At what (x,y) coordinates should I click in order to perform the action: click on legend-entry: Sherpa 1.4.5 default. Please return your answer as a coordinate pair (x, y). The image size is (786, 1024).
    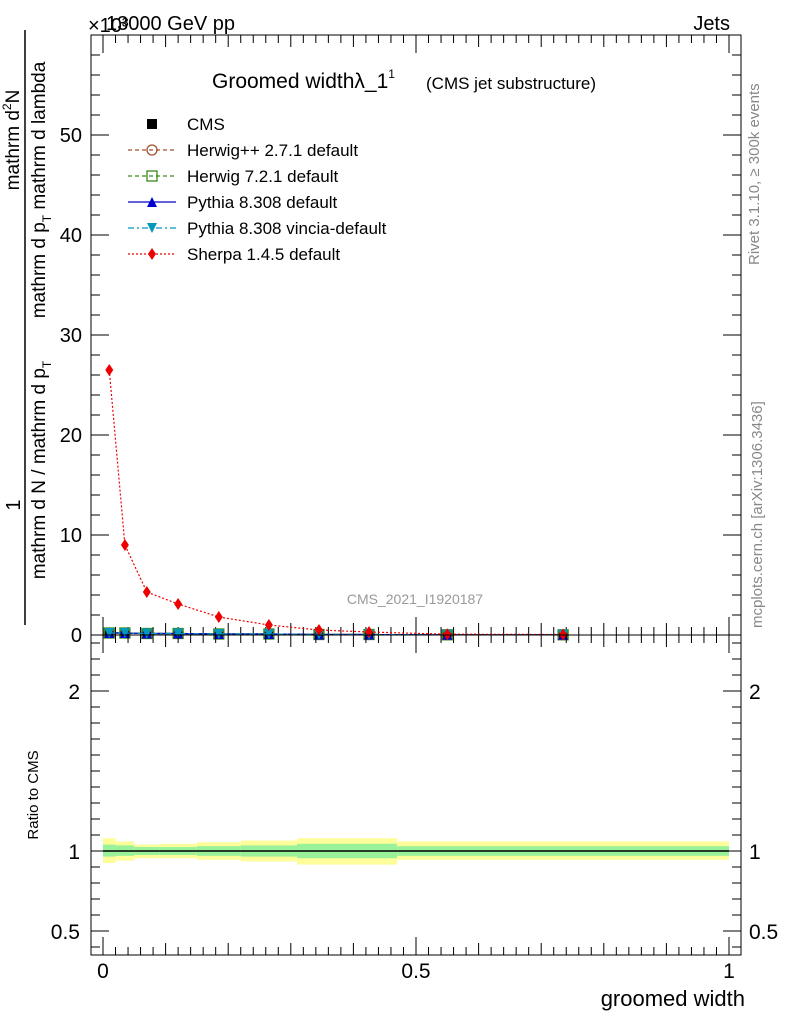
    Looking at the image, I should click on (234, 254).